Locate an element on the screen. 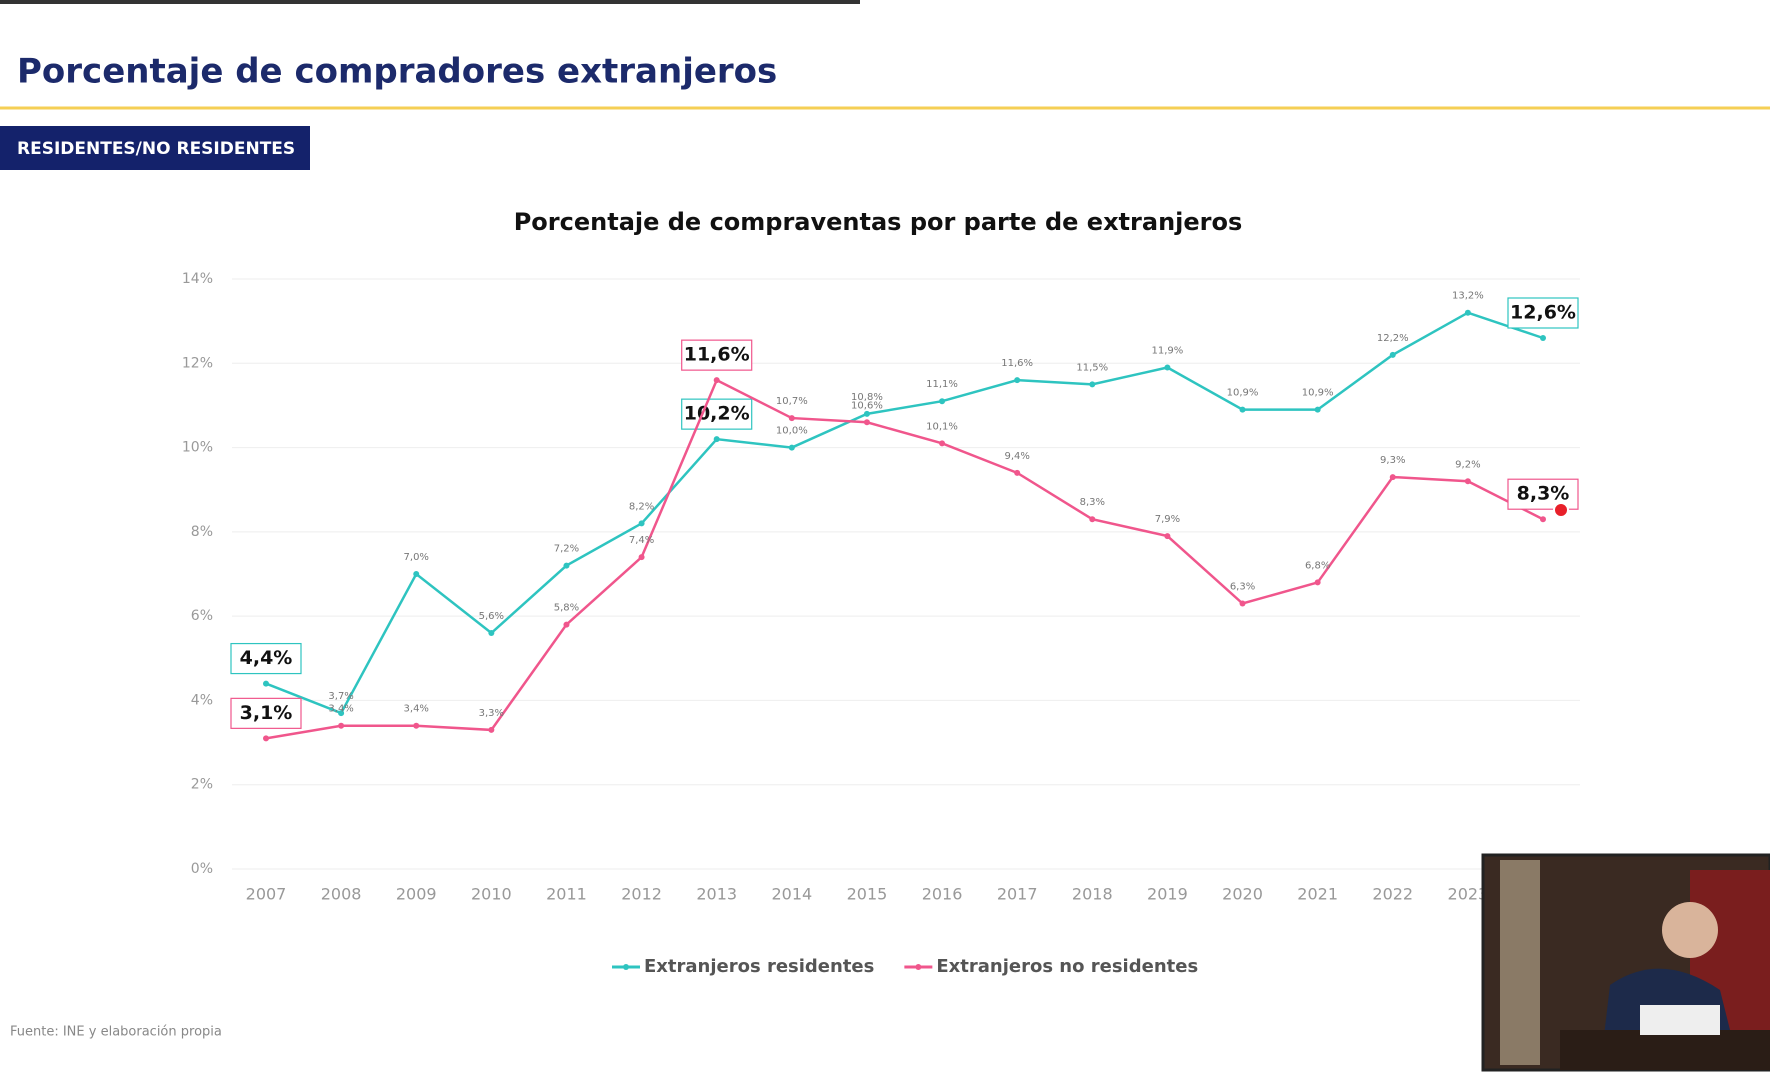  x-tick-label: 2019 is located at coordinates (1167, 894).